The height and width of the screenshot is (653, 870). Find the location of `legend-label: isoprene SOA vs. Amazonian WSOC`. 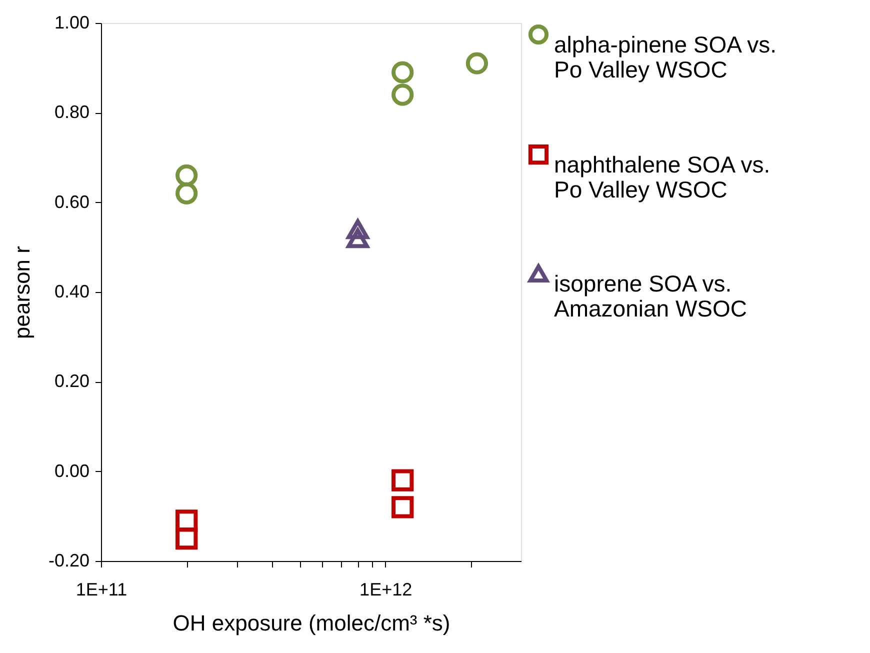

legend-label: isoprene SOA vs. Amazonian WSOC is located at coordinates (651, 296).